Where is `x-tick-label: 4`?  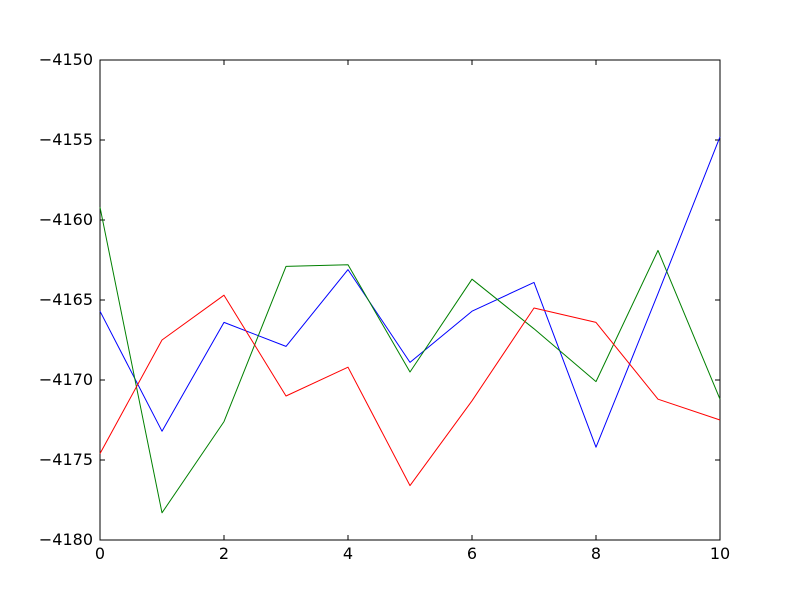
x-tick-label: 4 is located at coordinates (348, 553).